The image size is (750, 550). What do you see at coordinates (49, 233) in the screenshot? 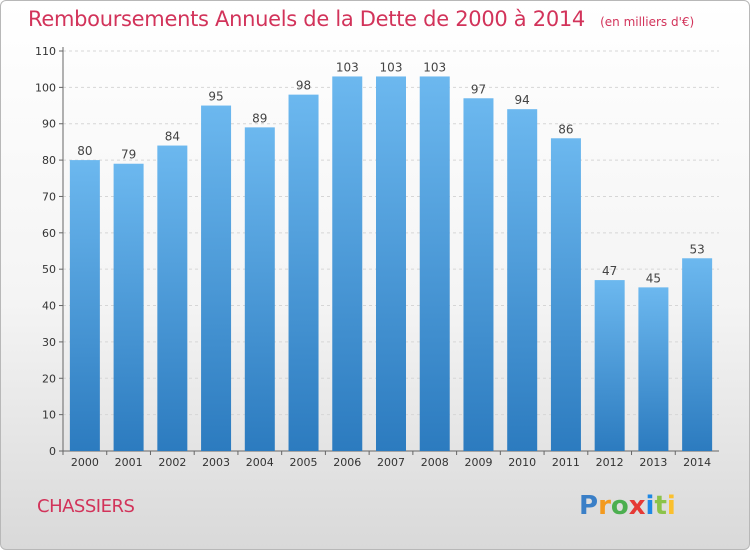
I see `y-tick-label: 60` at bounding box center [49, 233].